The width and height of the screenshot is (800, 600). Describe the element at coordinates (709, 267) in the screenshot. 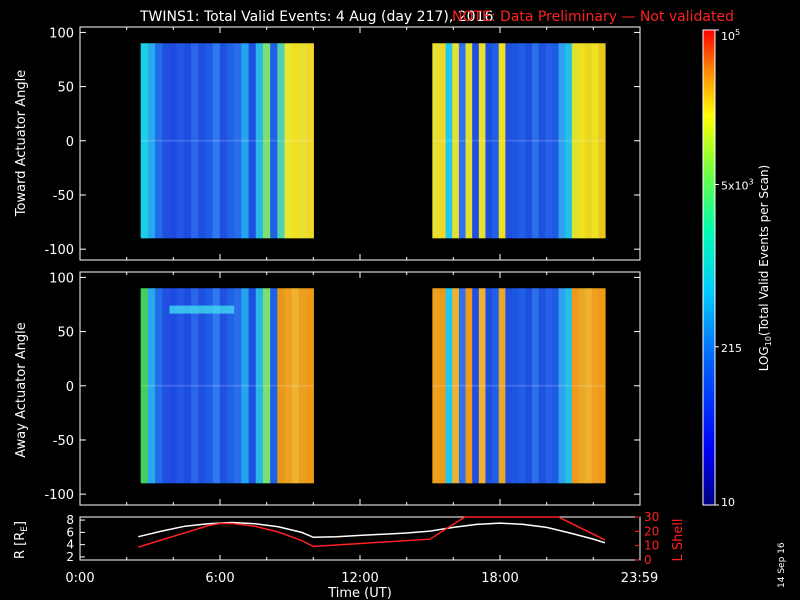

I see `colorbar-gradient` at that location.